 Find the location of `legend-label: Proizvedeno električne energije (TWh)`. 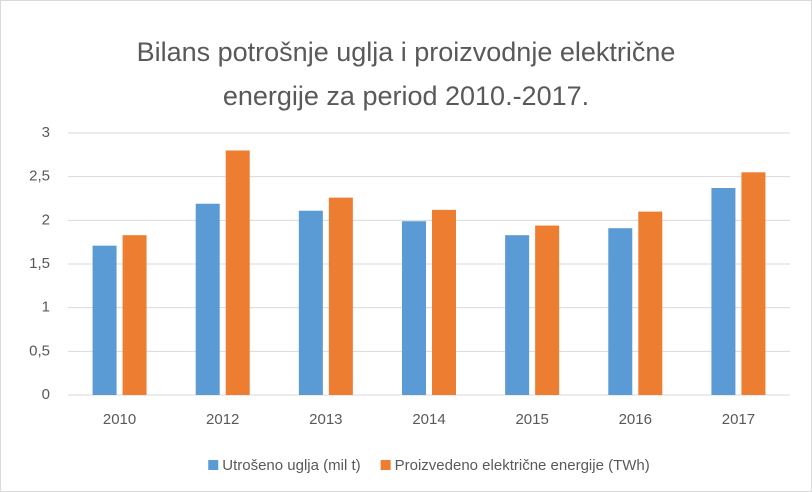

legend-label: Proizvedeno električne energije (TWh) is located at coordinates (522, 465).